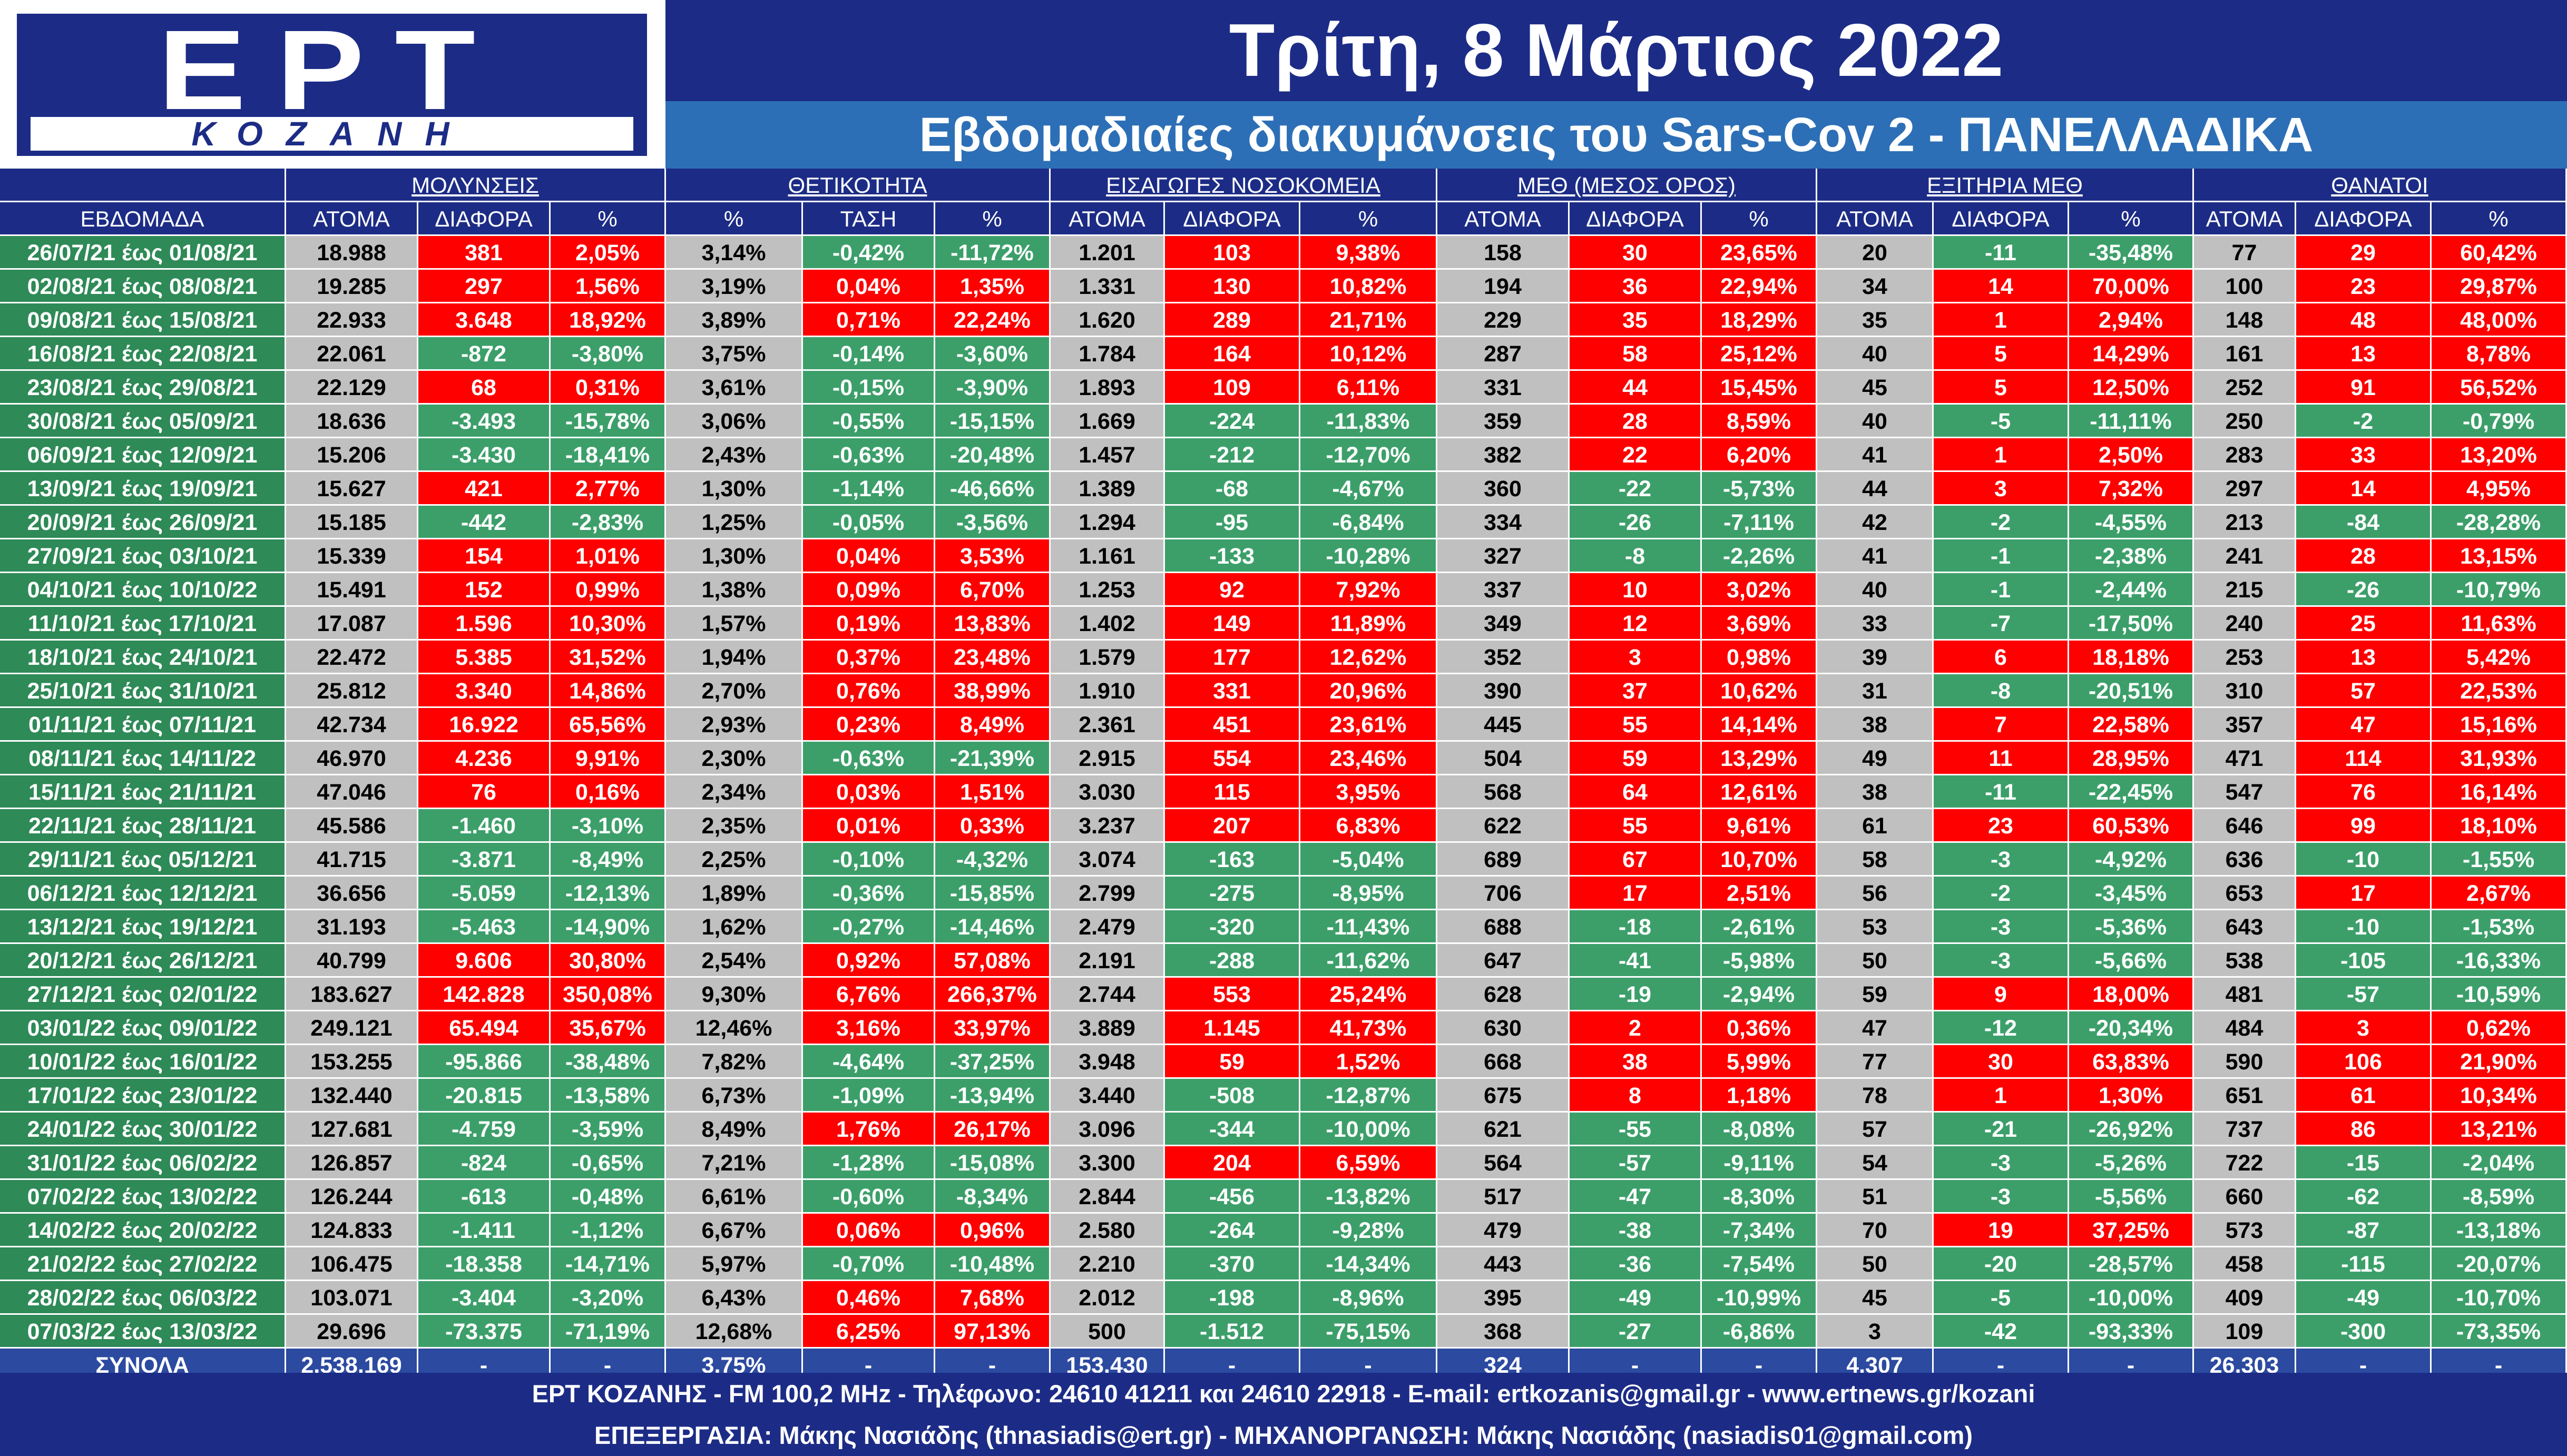 Image resolution: width=2567 pixels, height=1456 pixels. I want to click on value-cell: -0,15%, so click(869, 388).